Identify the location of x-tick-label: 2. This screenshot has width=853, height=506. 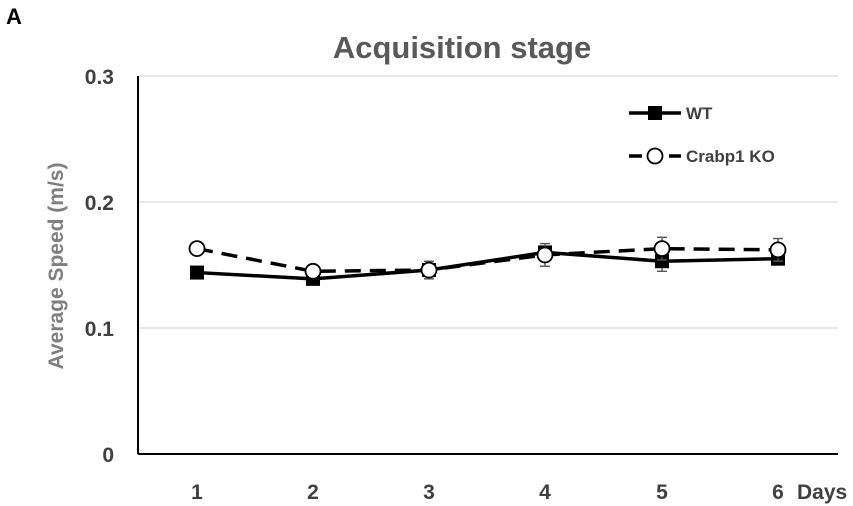
(313, 492).